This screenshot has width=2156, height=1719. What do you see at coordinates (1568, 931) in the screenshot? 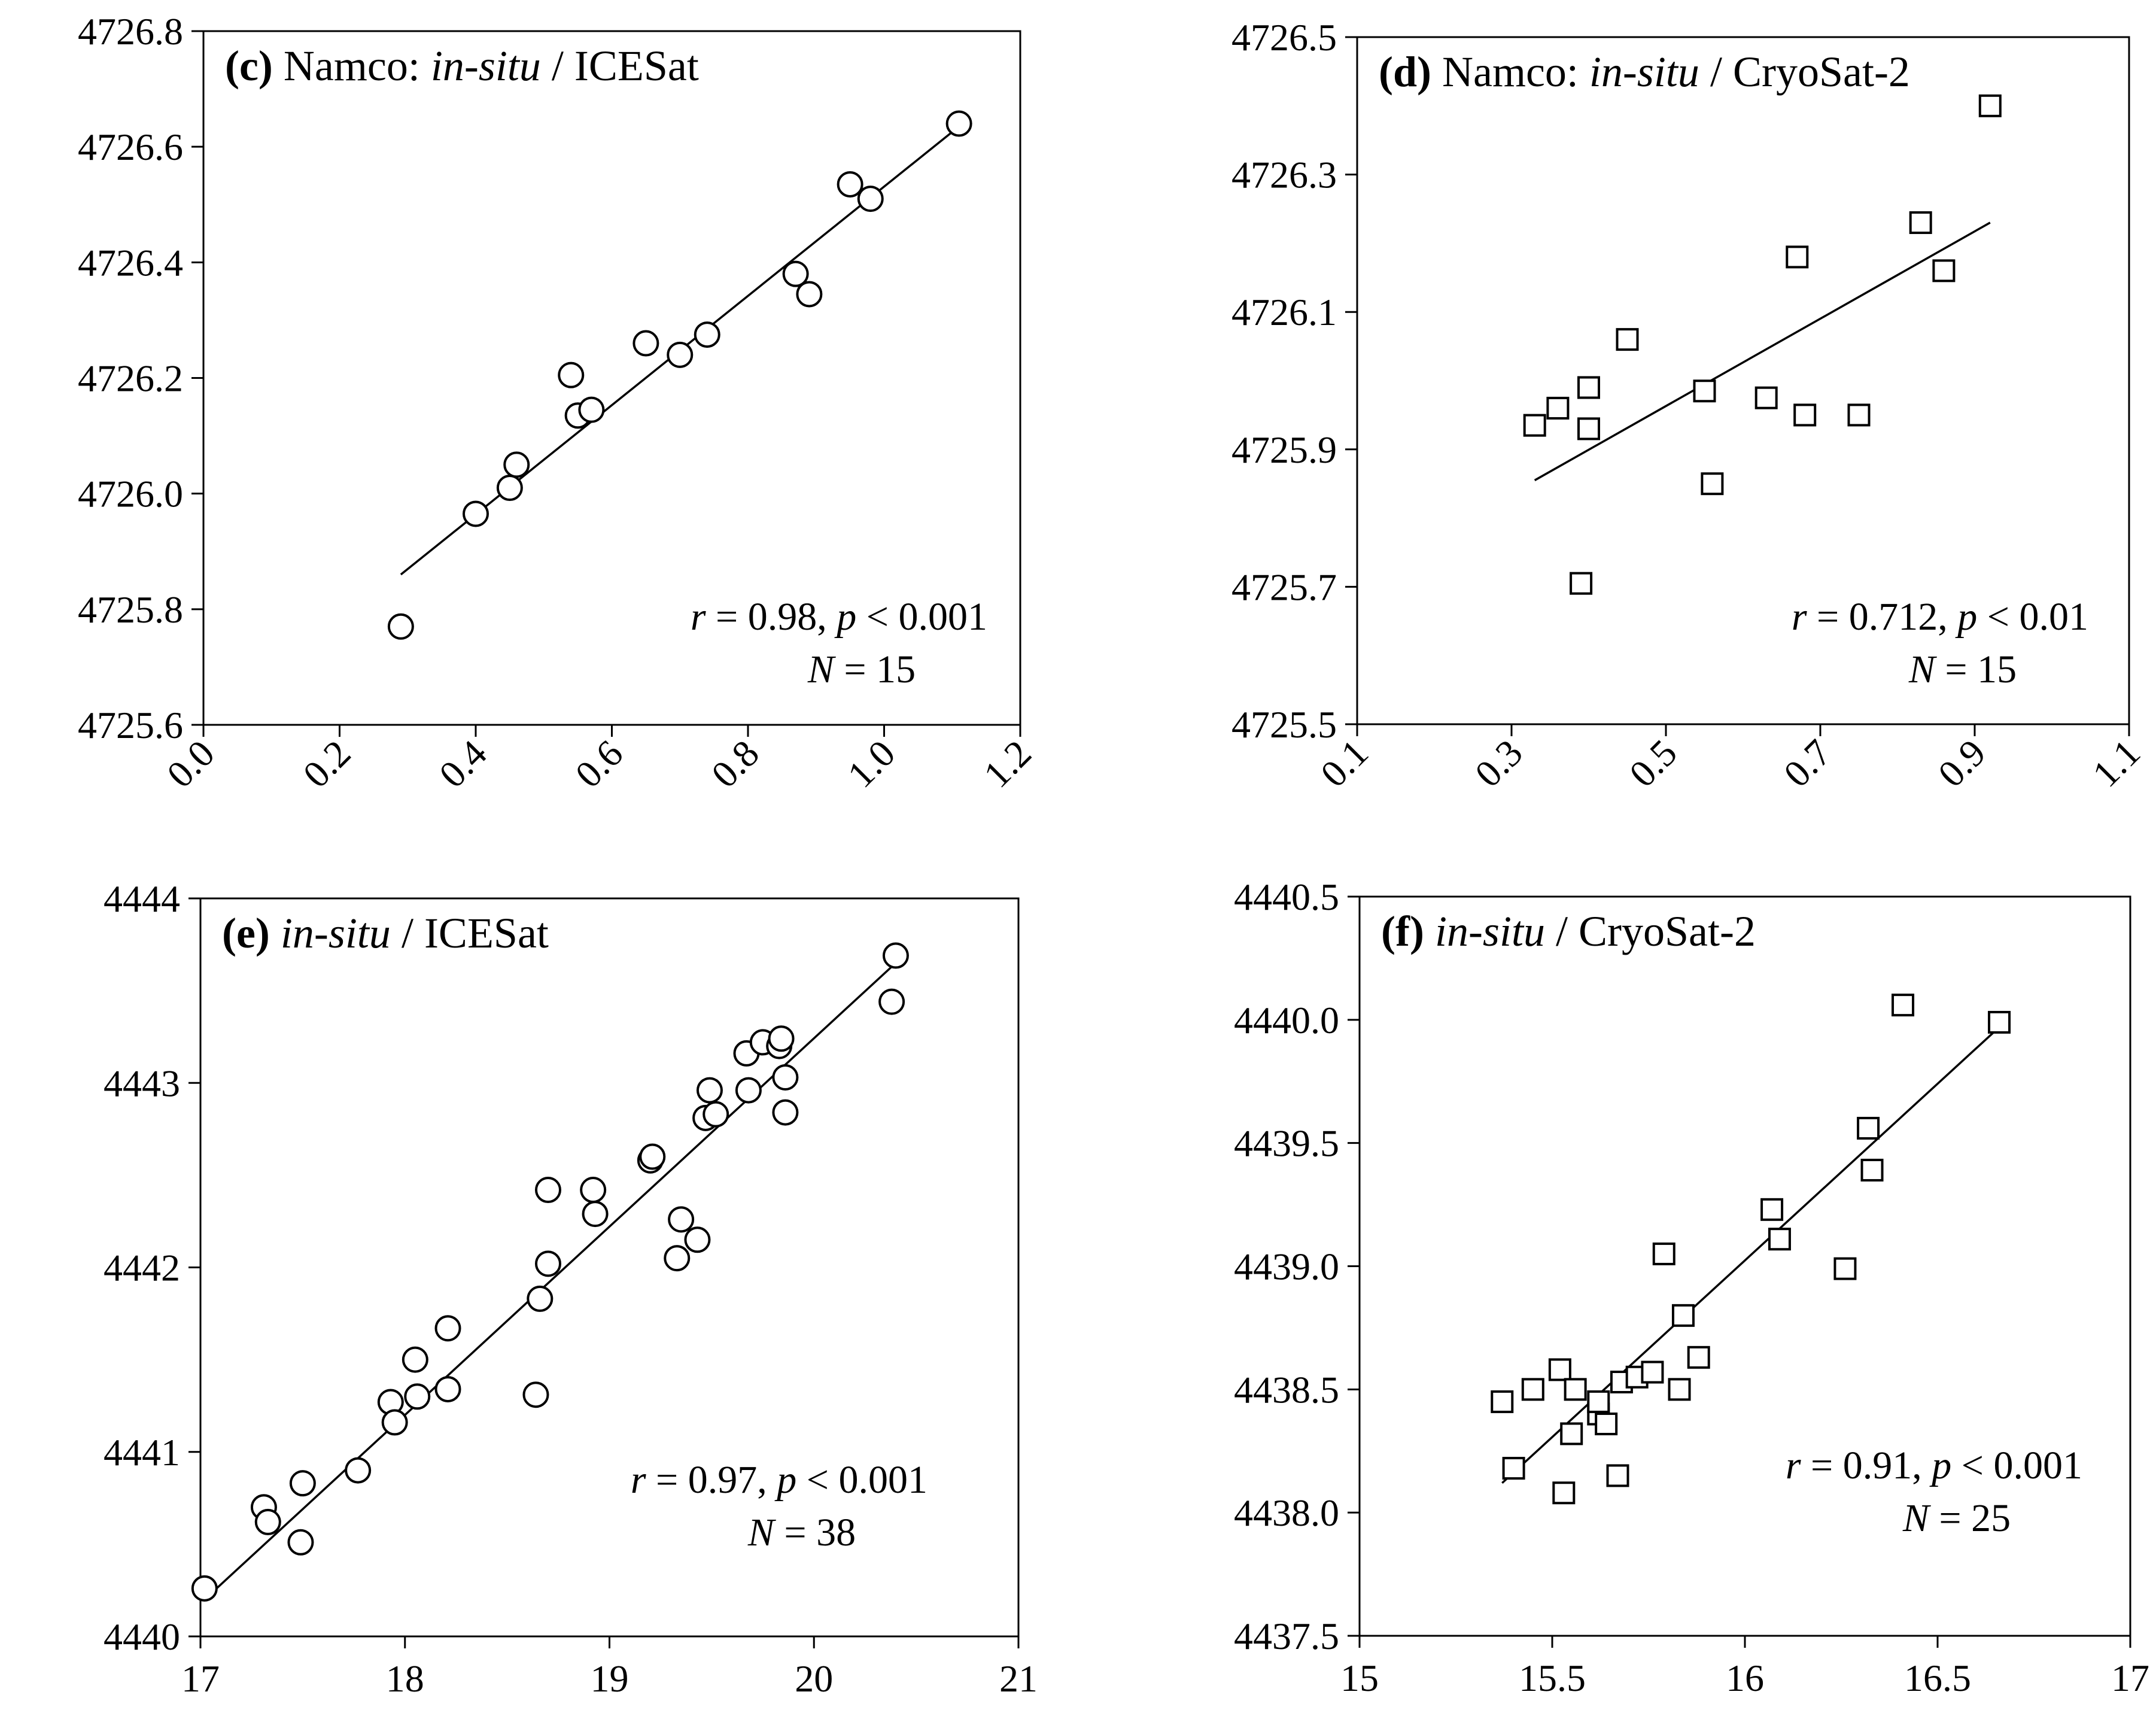
I see `panel-title: (f) in-situ / CryoSat-2` at bounding box center [1568, 931].